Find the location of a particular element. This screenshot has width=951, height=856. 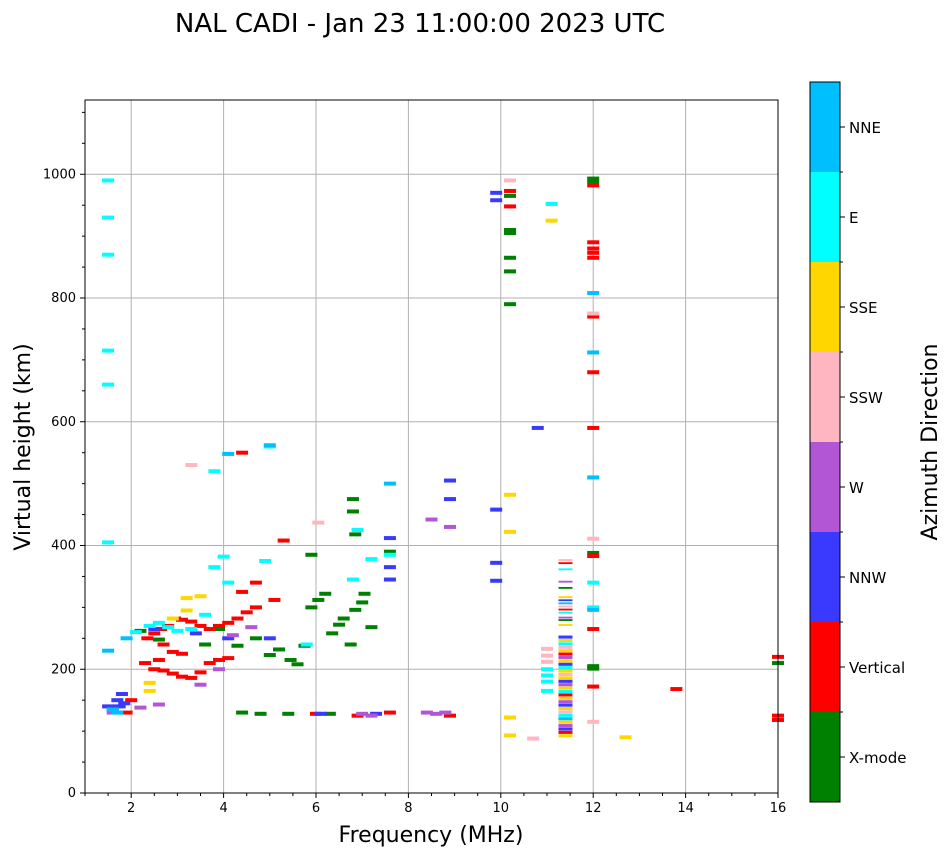

x-tick-label: 12 is located at coordinates (593, 808).